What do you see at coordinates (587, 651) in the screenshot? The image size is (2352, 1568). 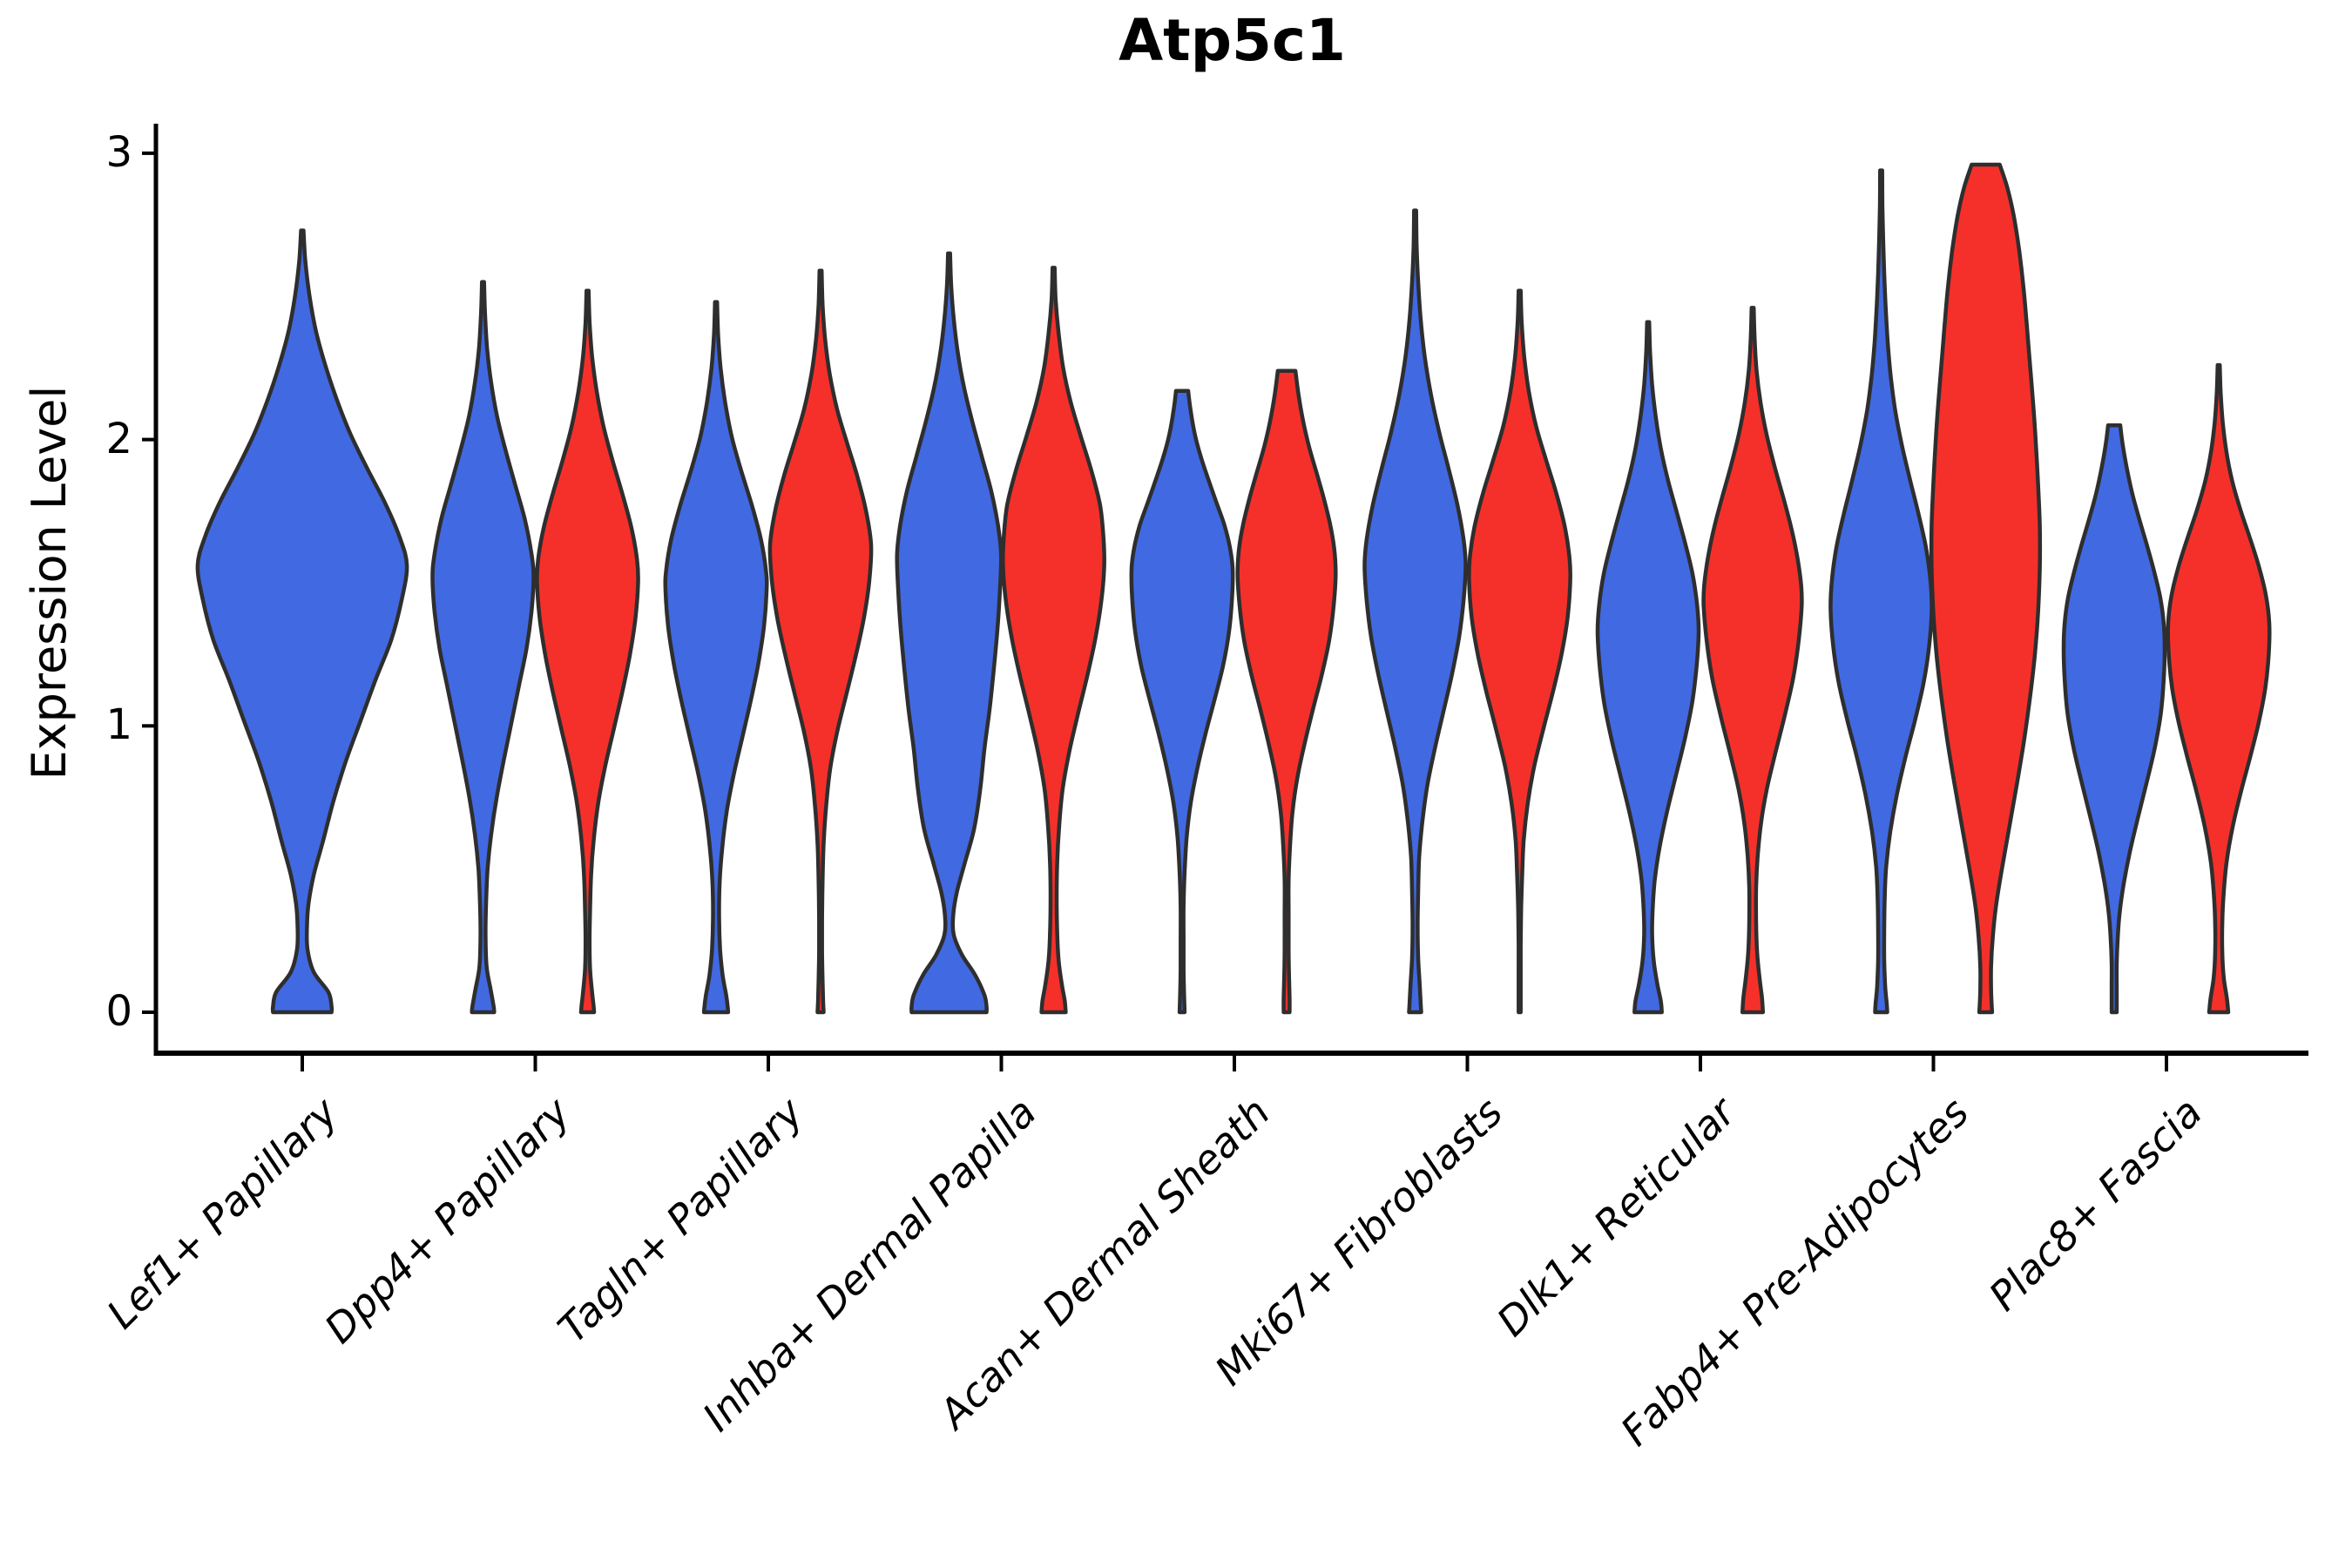 I see `violin-dpp4-red` at bounding box center [587, 651].